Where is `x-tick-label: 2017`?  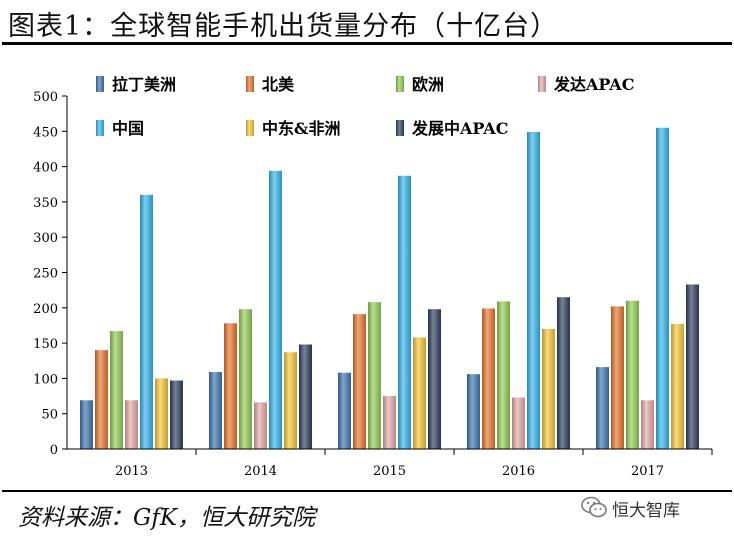 x-tick-label: 2017 is located at coordinates (647, 471).